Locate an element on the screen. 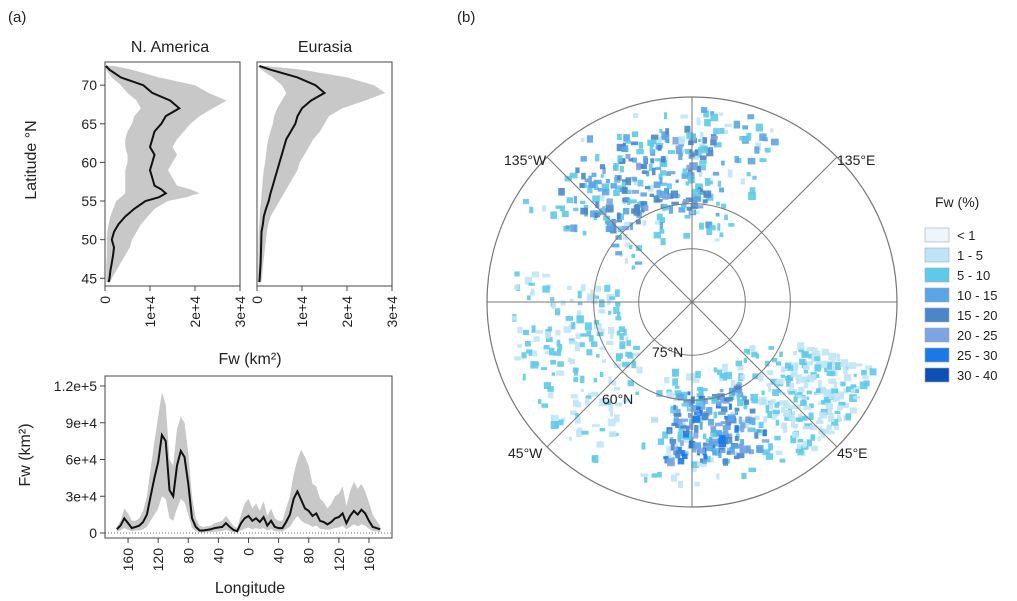 Image resolution: width=1017 pixels, height=601 pixels. legend-label: 1 - 5 is located at coordinates (970, 255).